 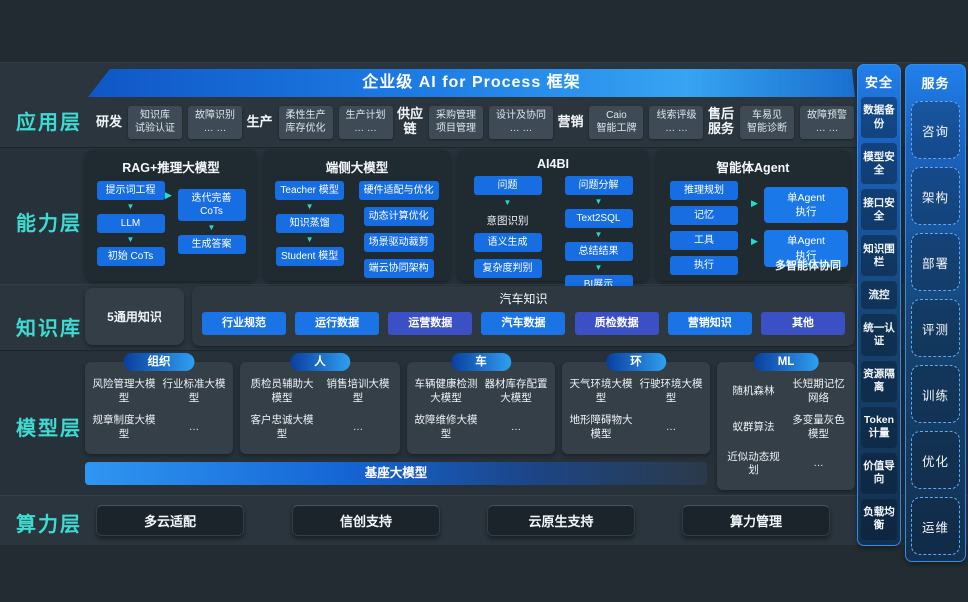 I want to click on model-name: 行驶环境大模型, so click(x=671, y=391).